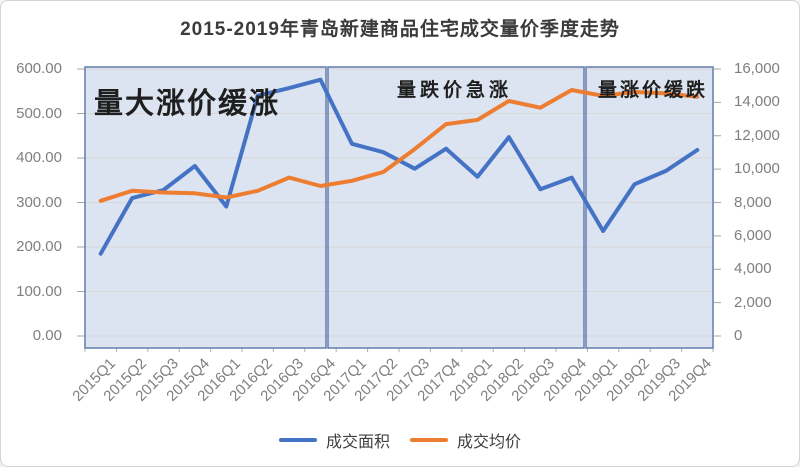 The image size is (800, 467). I want to click on left-y-tick-label: 500.00, so click(39, 113).